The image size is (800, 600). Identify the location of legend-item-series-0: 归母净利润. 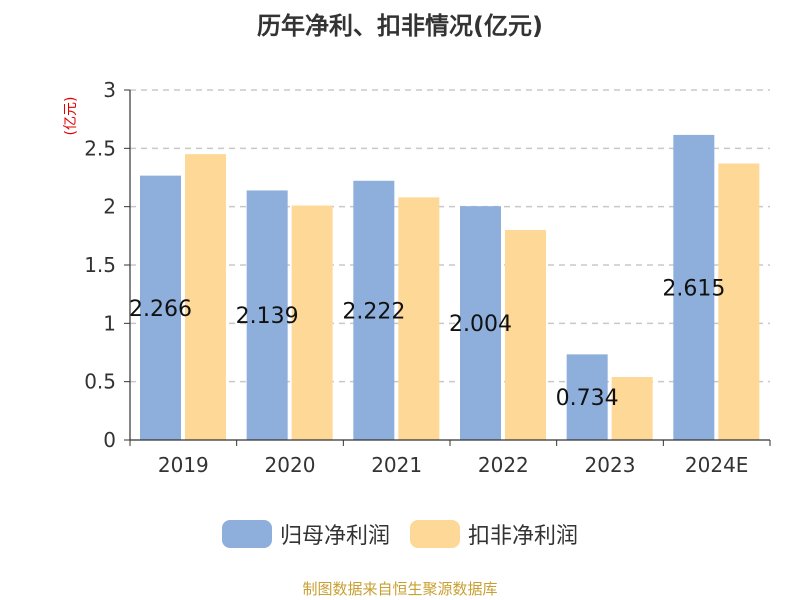
(305, 534).